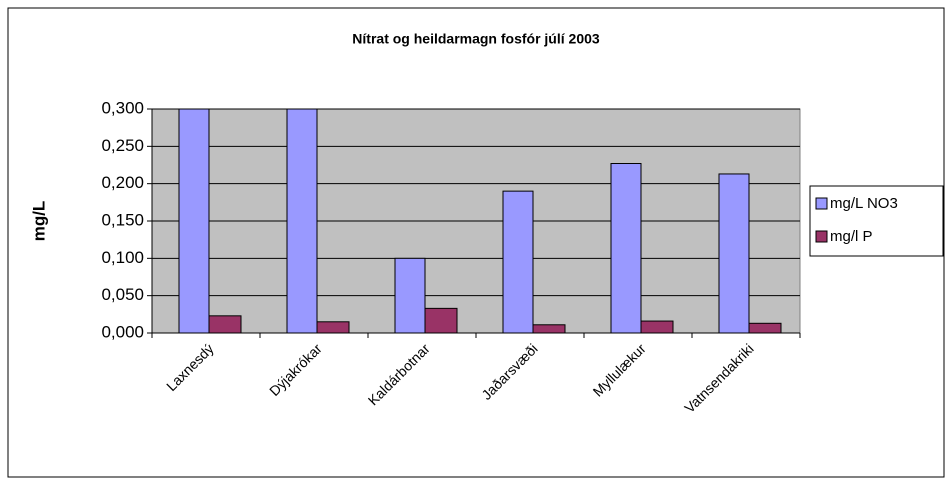  I want to click on y-tick-label: 0,050, so click(122, 294).